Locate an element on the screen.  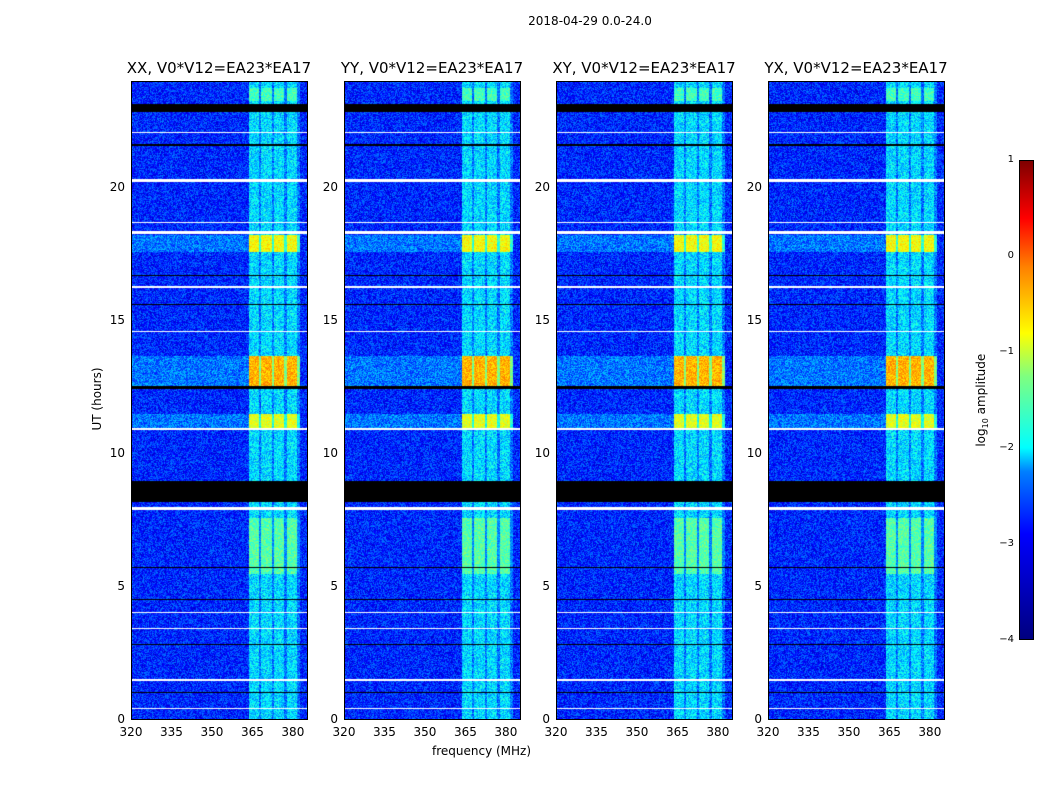
colorbar-tick-label: 0 is located at coordinates (1010, 255).